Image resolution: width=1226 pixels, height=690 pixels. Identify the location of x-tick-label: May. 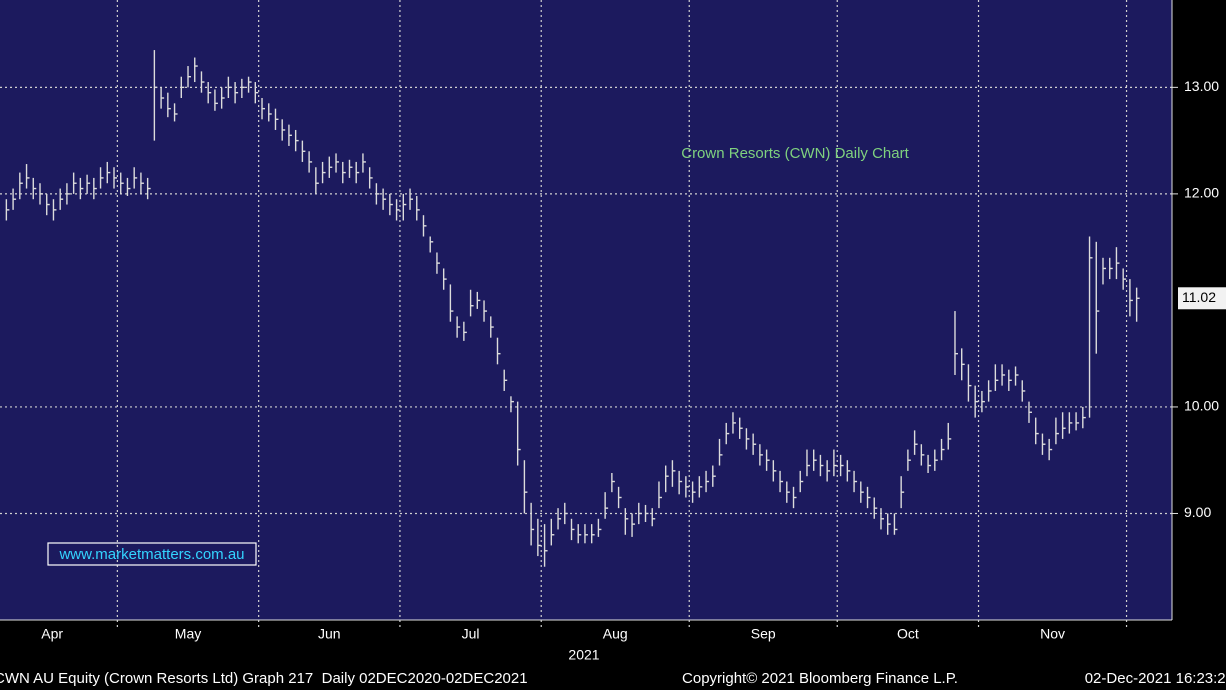
(188, 634).